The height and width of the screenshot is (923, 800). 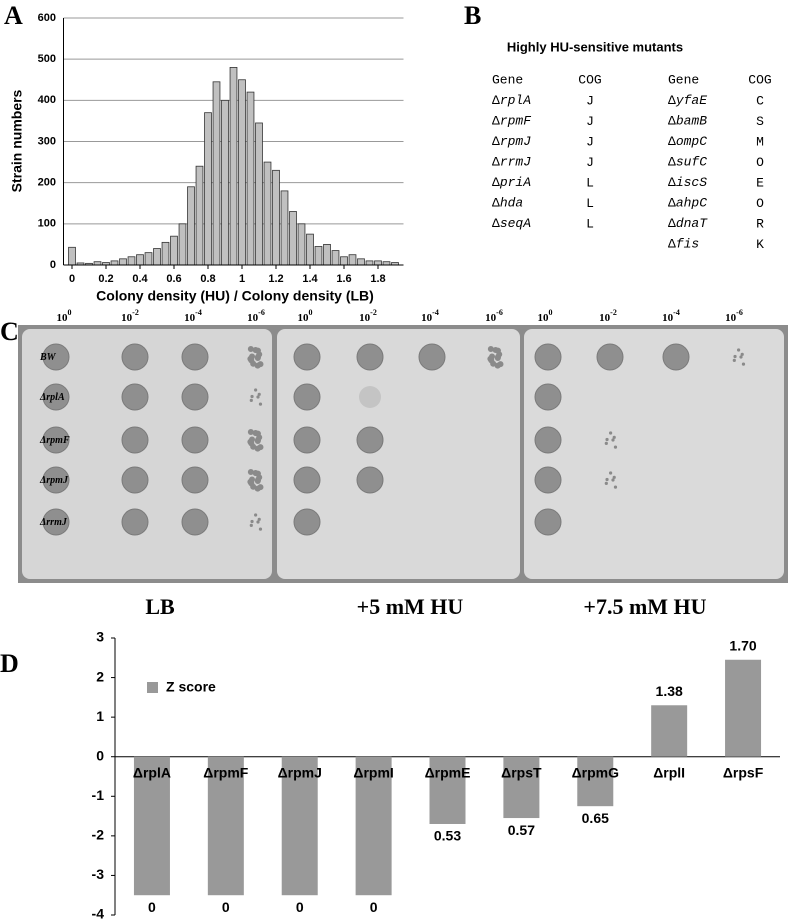 I want to click on y-tick-label: -4, so click(x=98, y=914).